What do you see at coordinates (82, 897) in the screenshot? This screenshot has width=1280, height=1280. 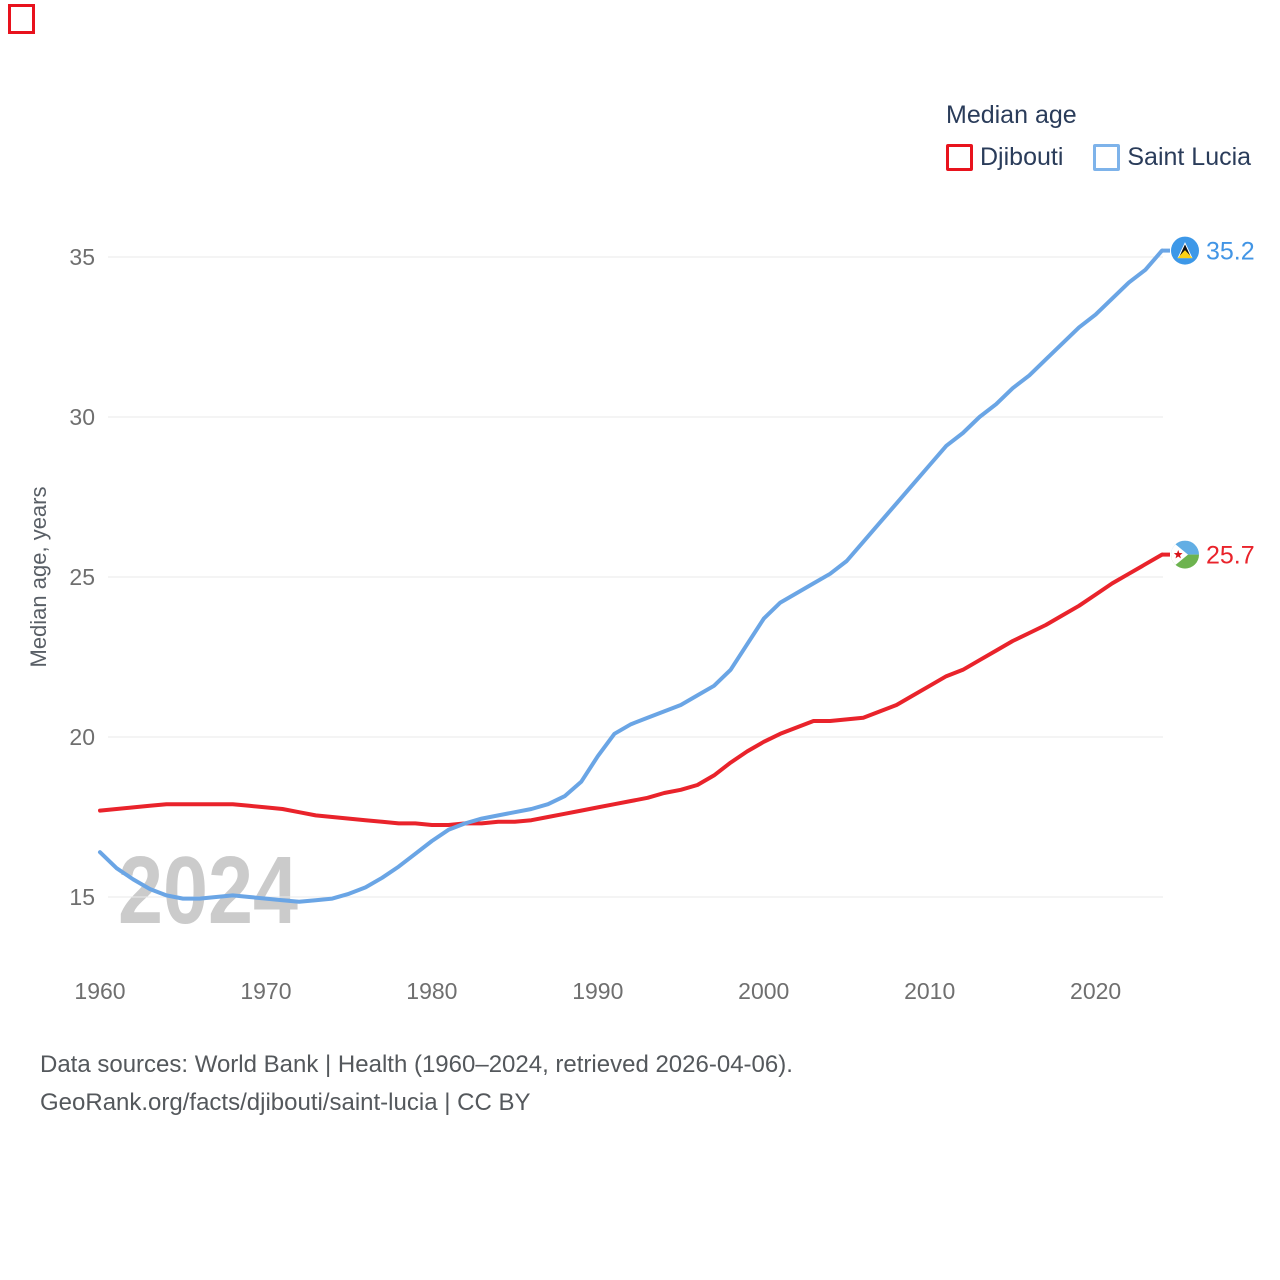 I see `y-tick-label-15: 15` at bounding box center [82, 897].